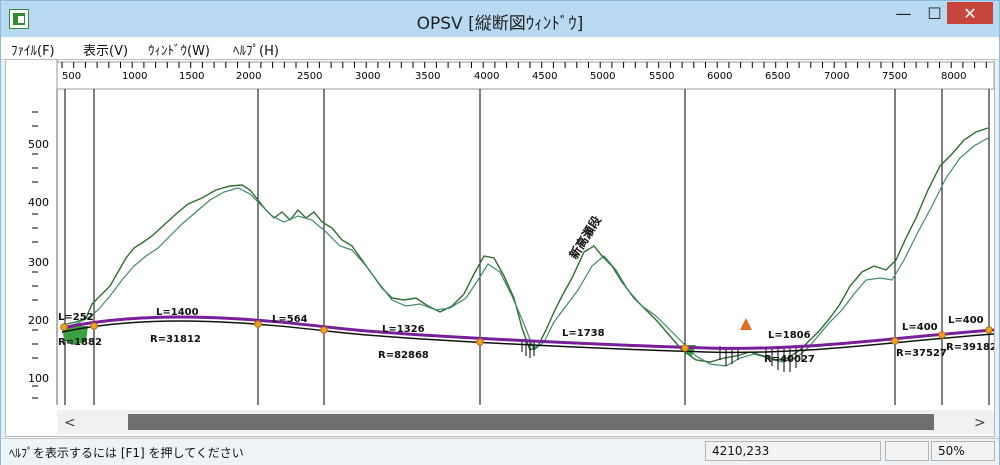  What do you see at coordinates (500, 24) in the screenshot?
I see `window-title: OPSV [縦断図ｳｨﾝﾄﾞｳ]` at bounding box center [500, 24].